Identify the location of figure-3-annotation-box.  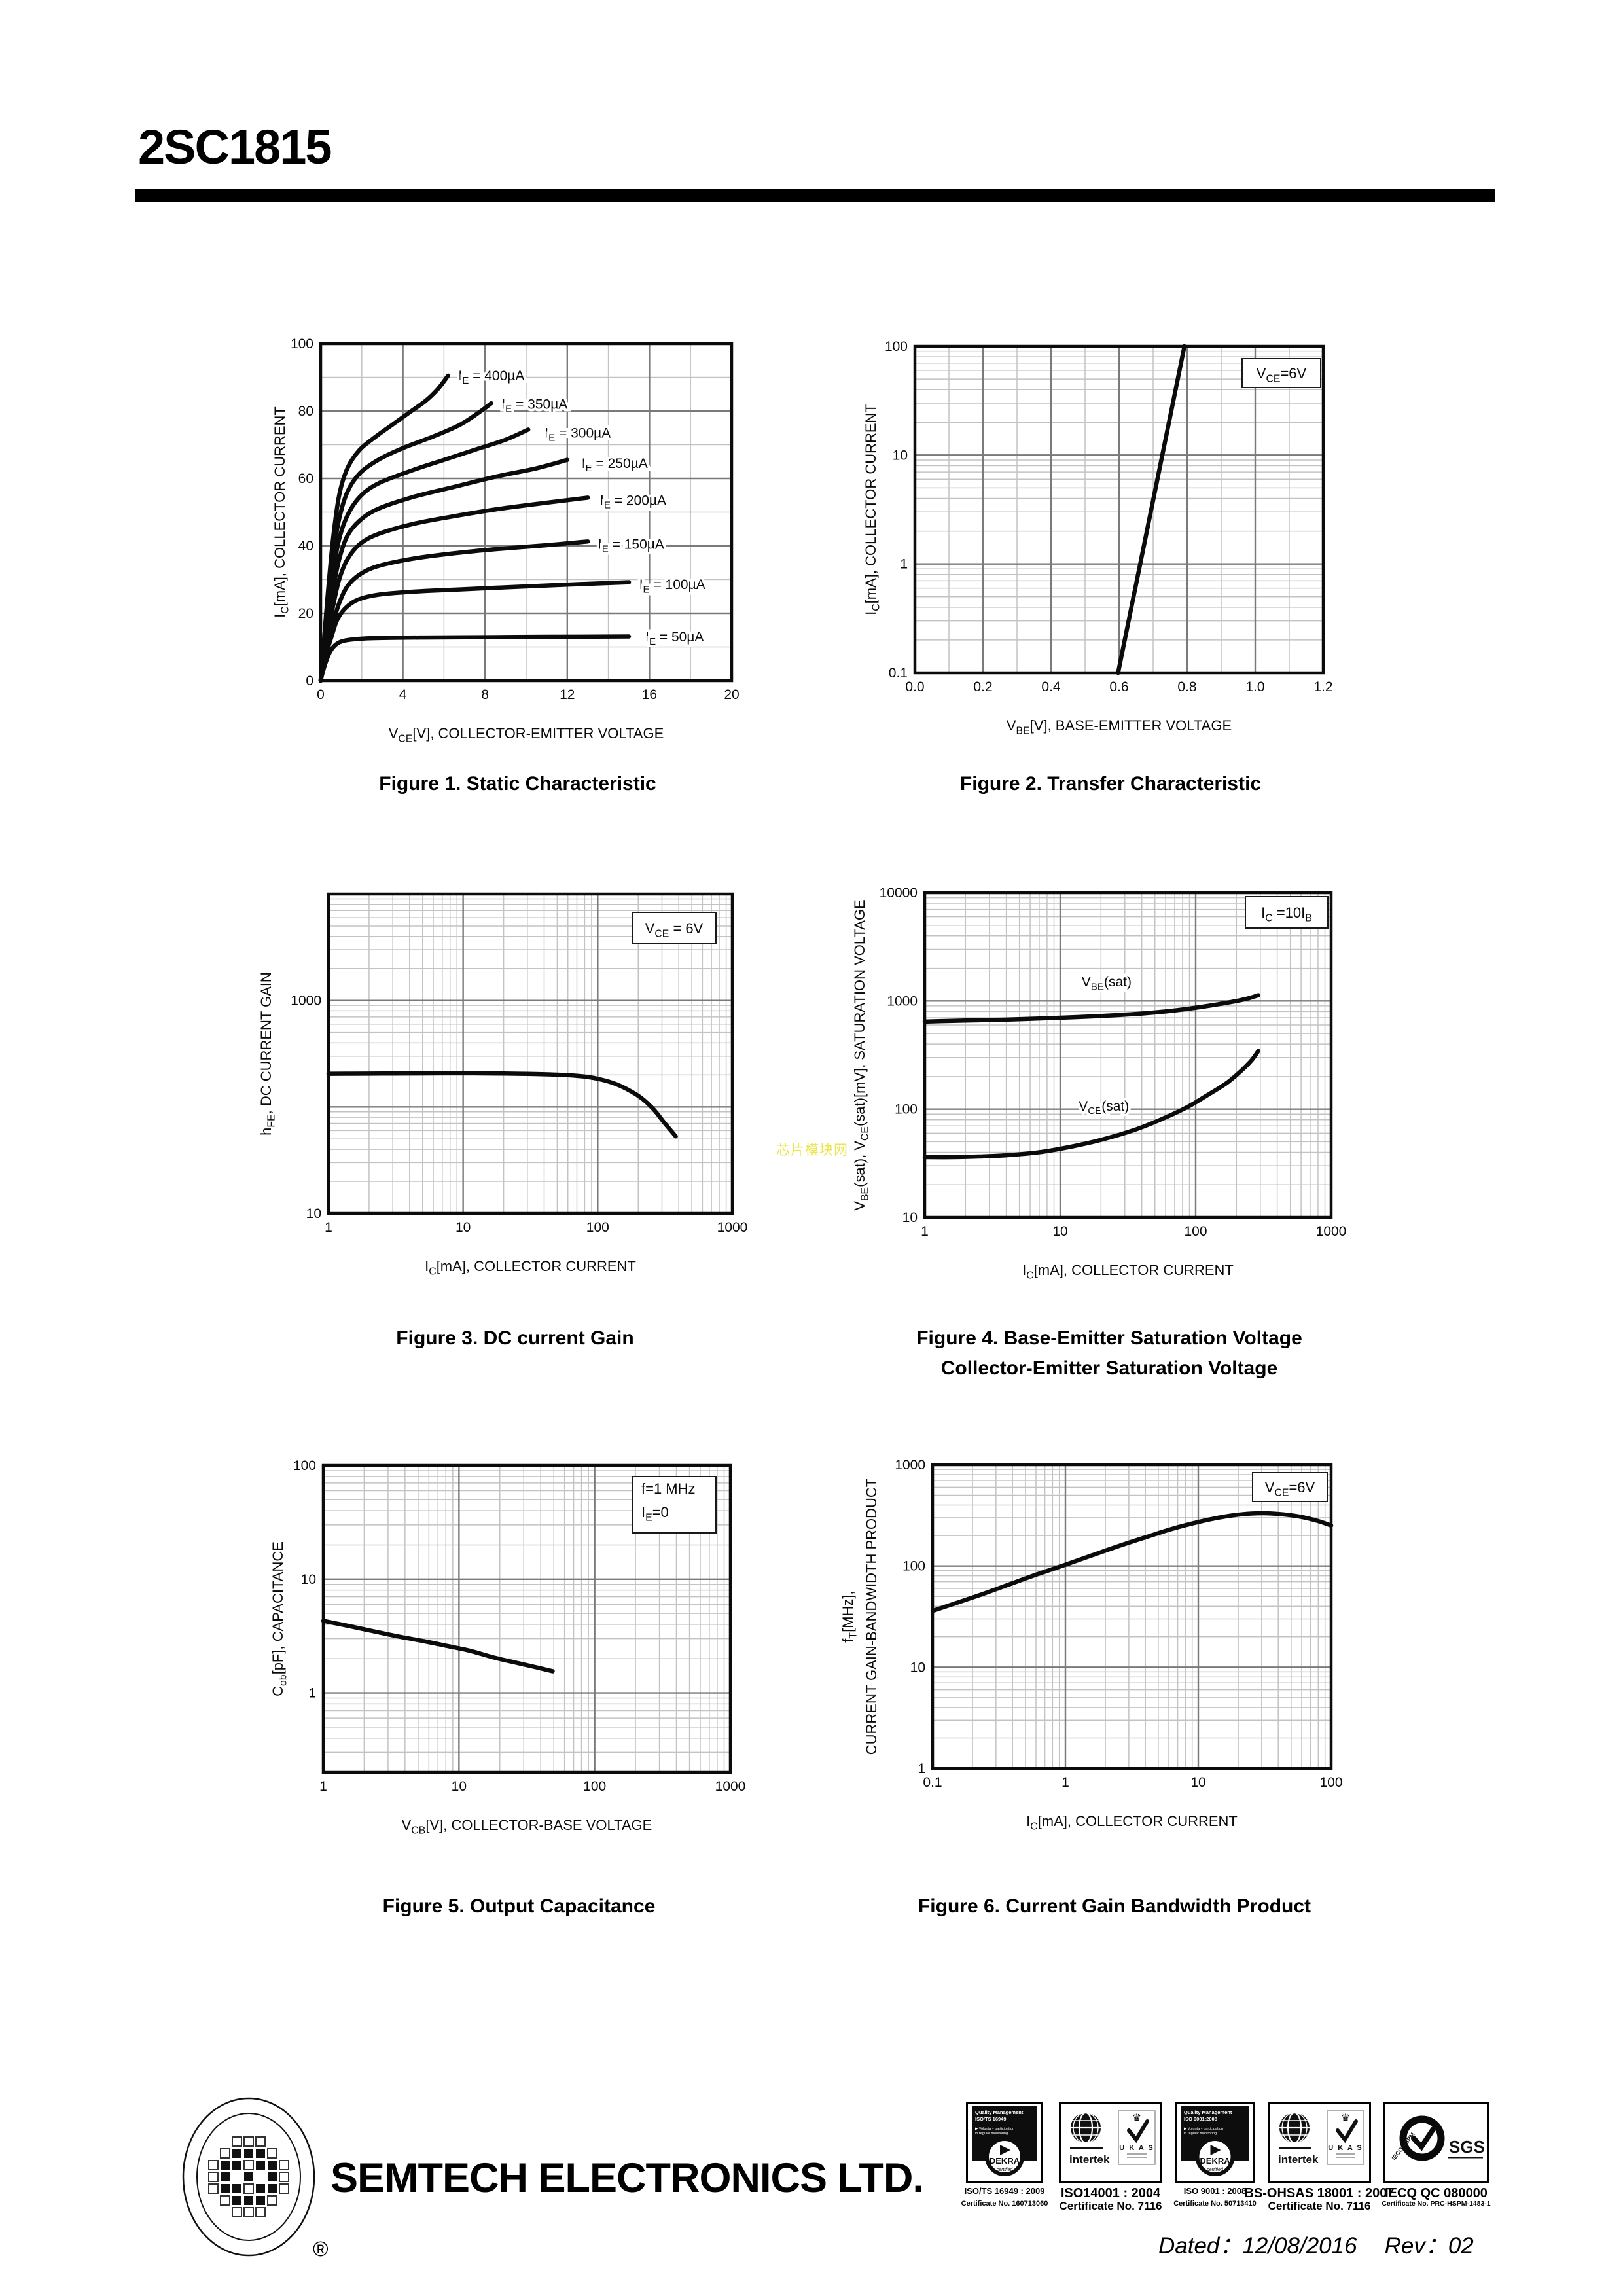
(674, 928).